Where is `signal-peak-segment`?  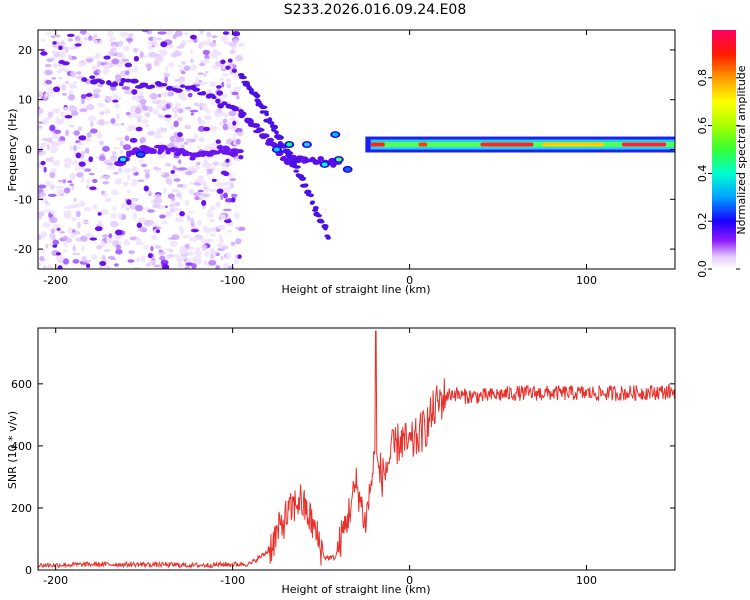 signal-peak-segment is located at coordinates (377, 144).